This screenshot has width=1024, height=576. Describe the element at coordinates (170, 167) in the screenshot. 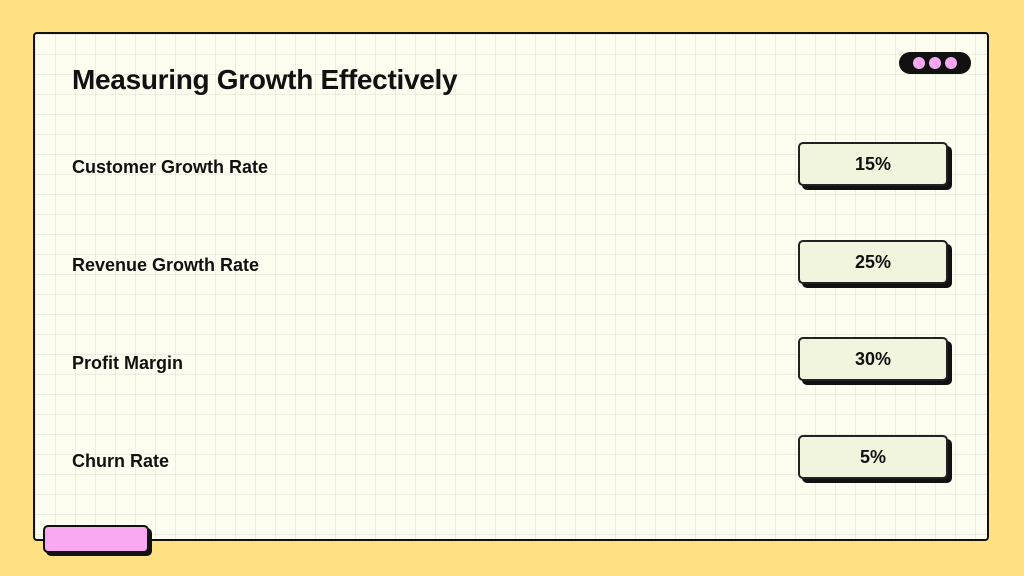

I see `metric-label-customer-growth-rate: Customer Growth Rate` at that location.